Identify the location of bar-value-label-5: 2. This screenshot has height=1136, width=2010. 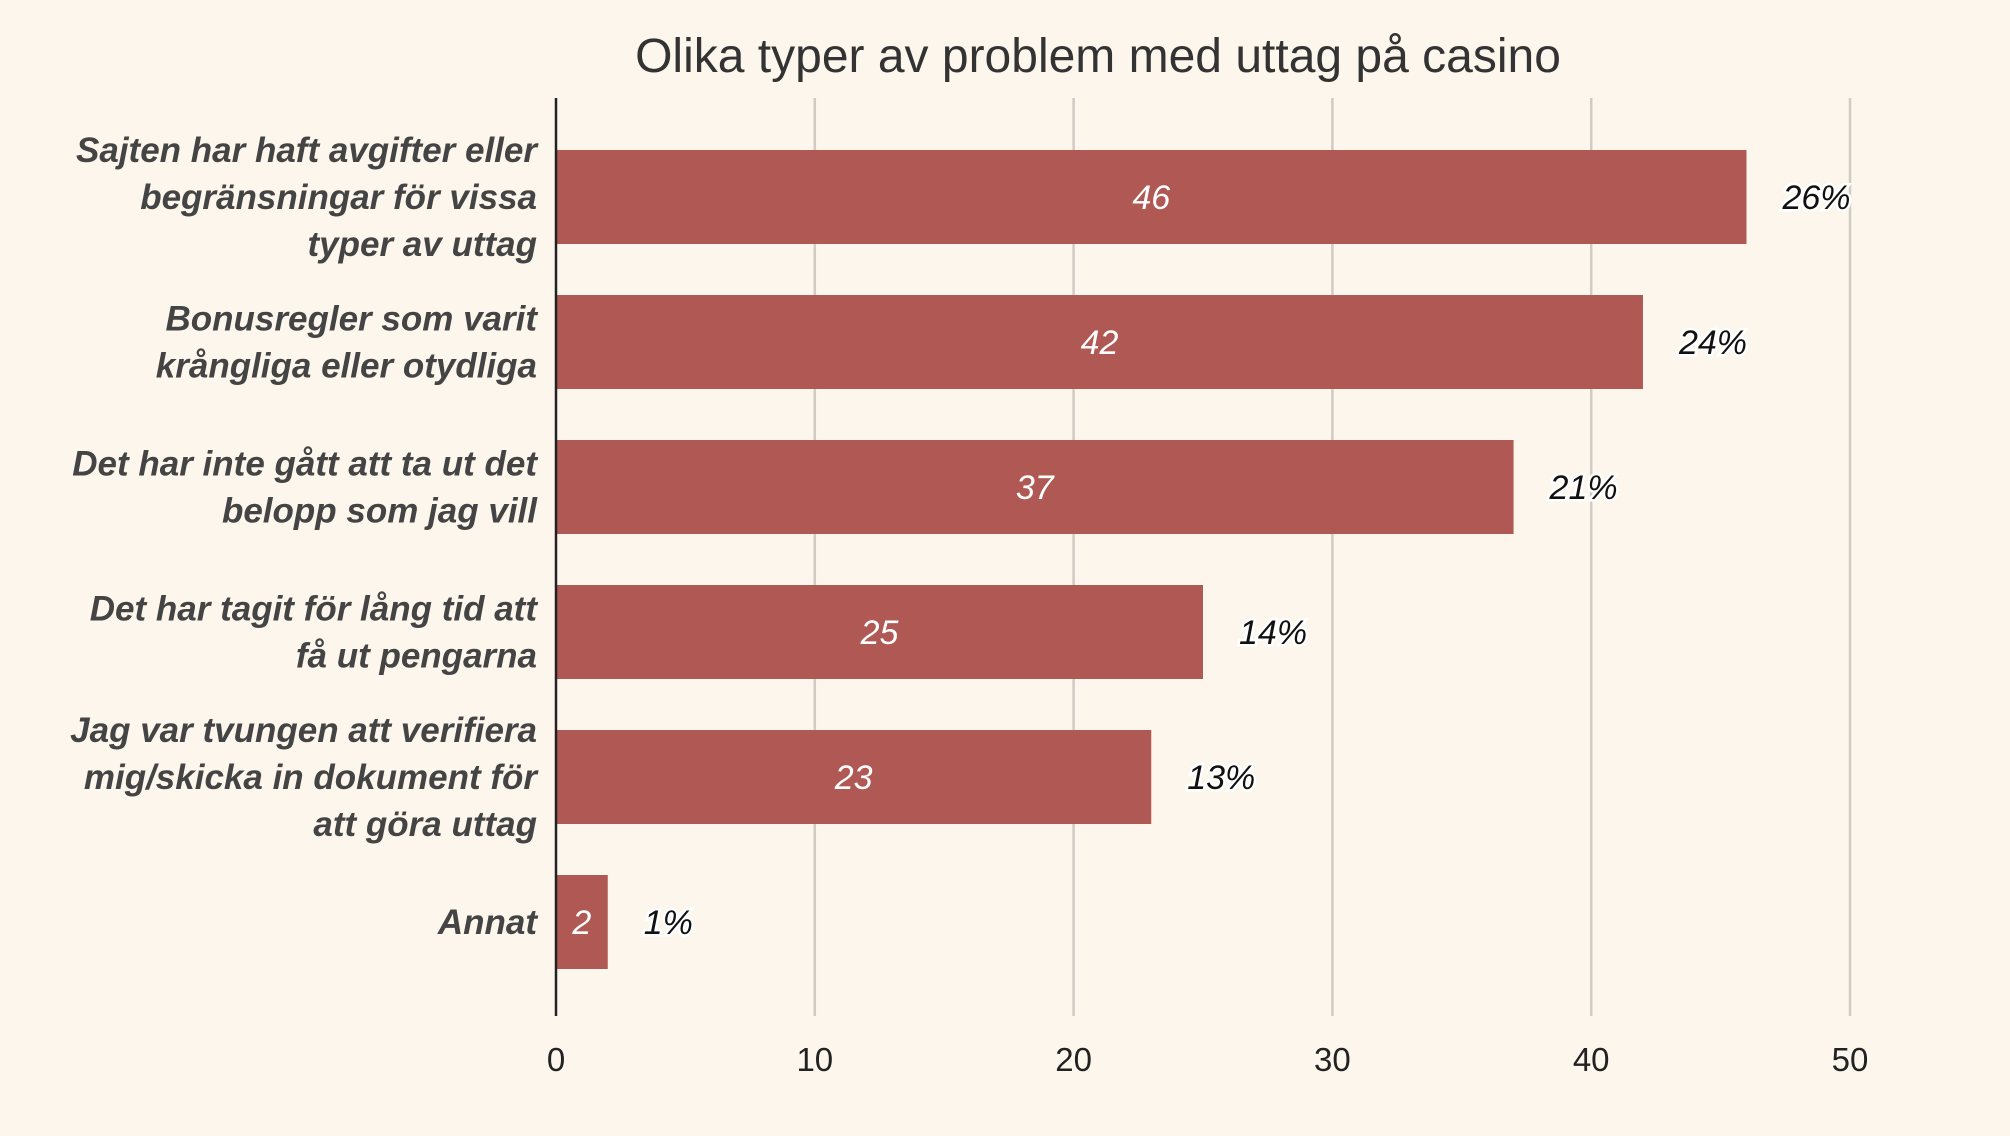
(581, 923).